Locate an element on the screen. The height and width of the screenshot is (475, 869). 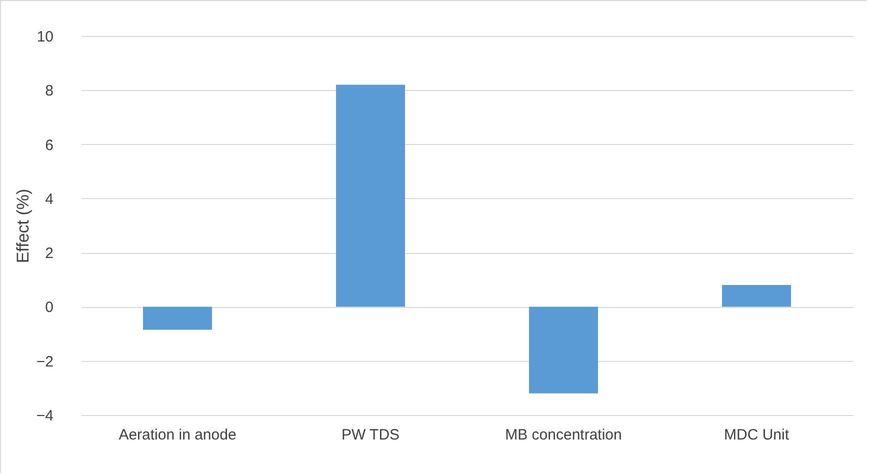
x-tick-label: MB concentration is located at coordinates (563, 435).